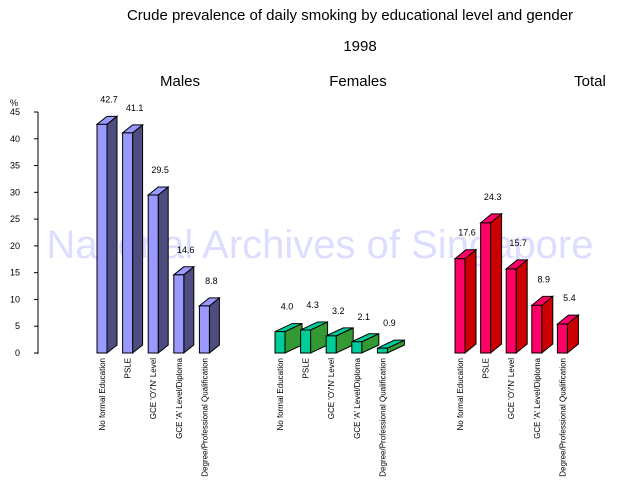  What do you see at coordinates (467, 233) in the screenshot?
I see `data-label: 17.6` at bounding box center [467, 233].